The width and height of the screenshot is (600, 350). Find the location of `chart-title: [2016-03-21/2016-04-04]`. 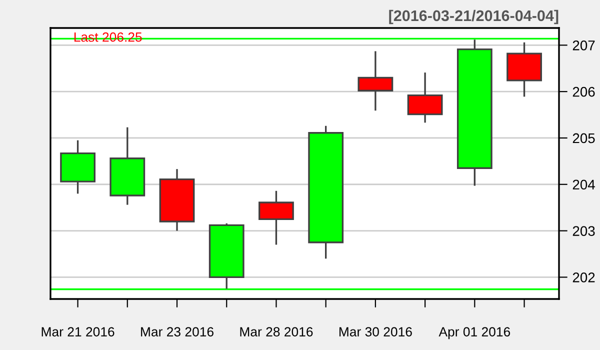

chart-title: [2016-03-21/2016-04-04] is located at coordinates (473, 17).